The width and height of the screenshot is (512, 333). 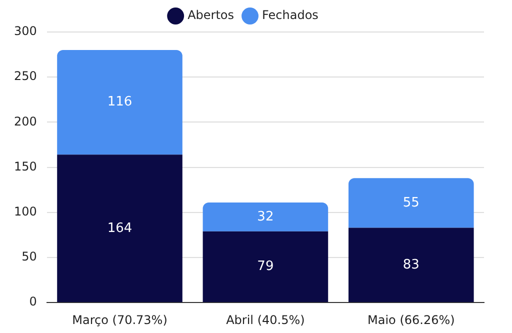 I want to click on y-tick-label: 150, so click(x=25, y=166).